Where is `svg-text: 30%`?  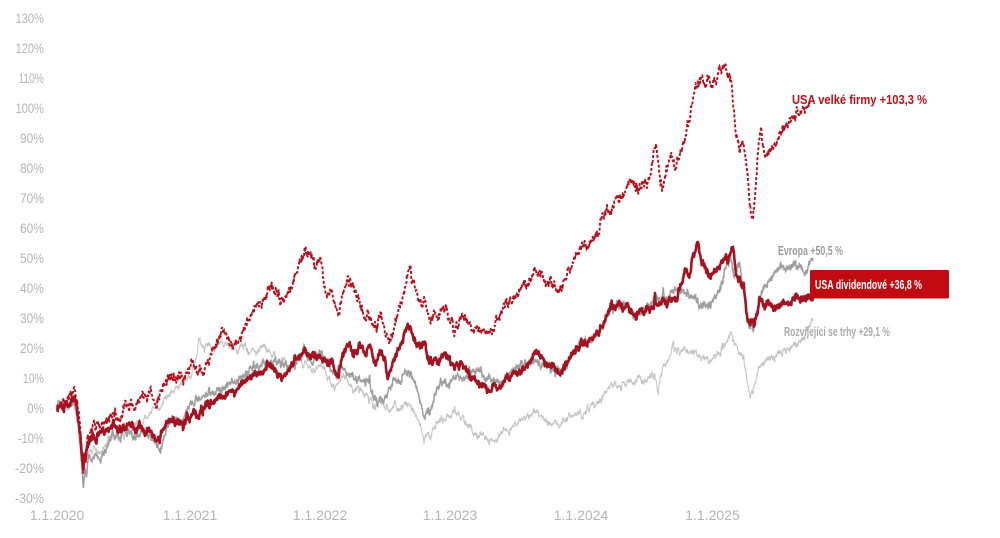 svg-text: 30% is located at coordinates (32, 318).